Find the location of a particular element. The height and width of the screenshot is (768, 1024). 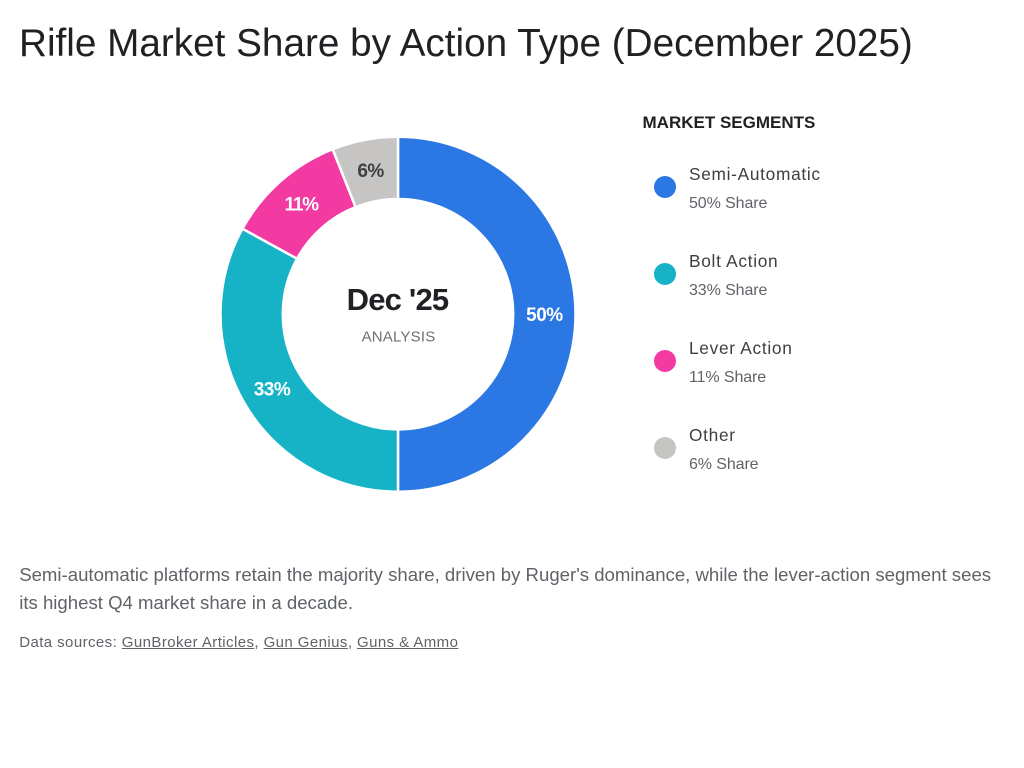

svg-text: Dec '25 is located at coordinates (398, 299).